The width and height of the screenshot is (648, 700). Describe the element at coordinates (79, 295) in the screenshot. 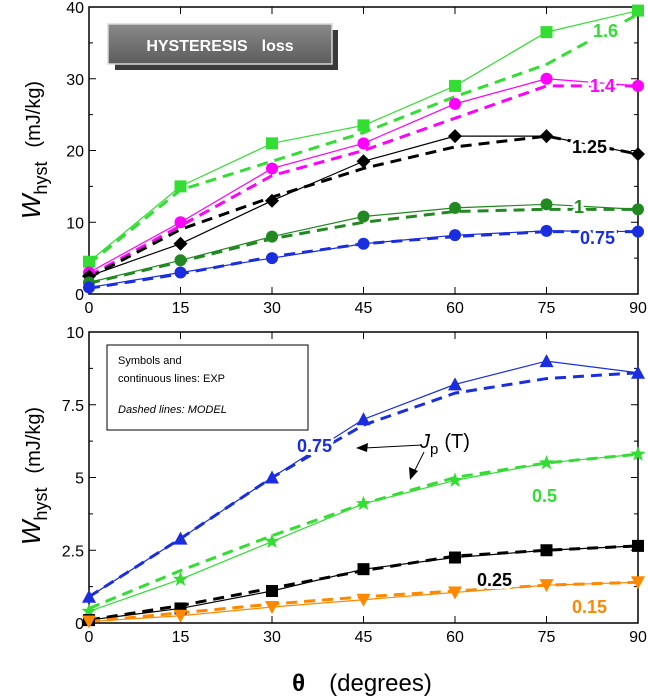

I see `top-ytick-label: 0` at that location.